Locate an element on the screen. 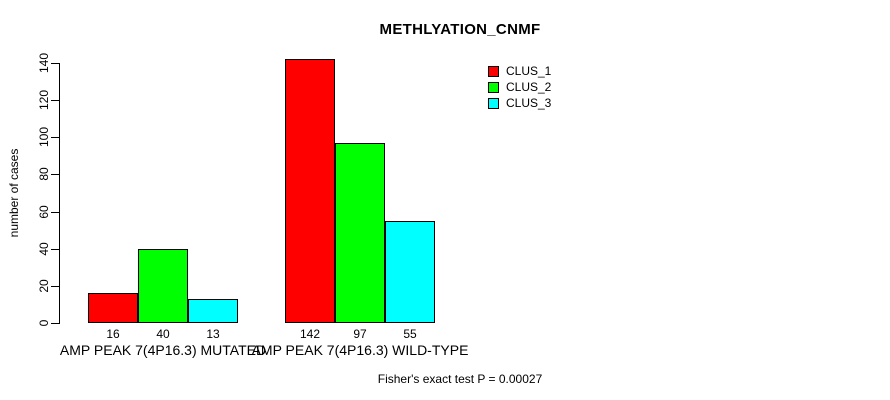 This screenshot has height=400, width=890. chart-title: METHLYATION_CNMF is located at coordinates (460, 29).